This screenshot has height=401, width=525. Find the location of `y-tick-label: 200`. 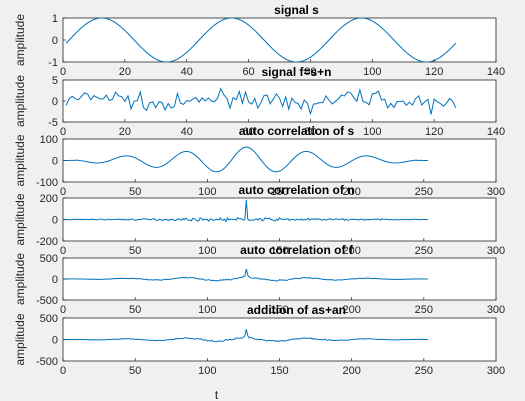

y-tick-label: 200 is located at coordinates (49, 199).